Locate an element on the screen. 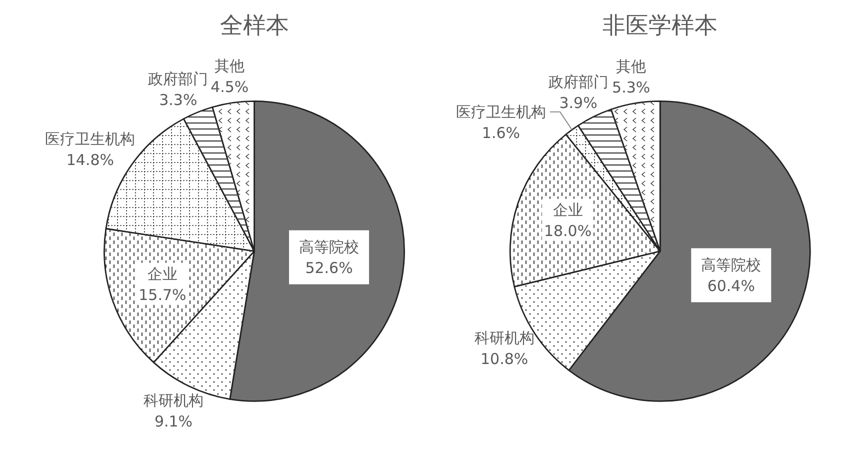 The height and width of the screenshot is (455, 842). data-label: 15.7% is located at coordinates (162, 295).